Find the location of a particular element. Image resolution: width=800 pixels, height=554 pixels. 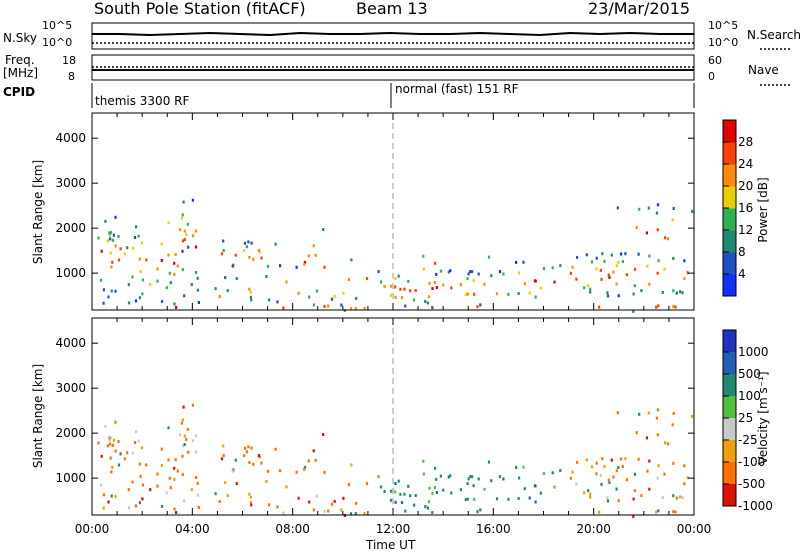

nave-tick-bottom: 0 is located at coordinates (711, 76).